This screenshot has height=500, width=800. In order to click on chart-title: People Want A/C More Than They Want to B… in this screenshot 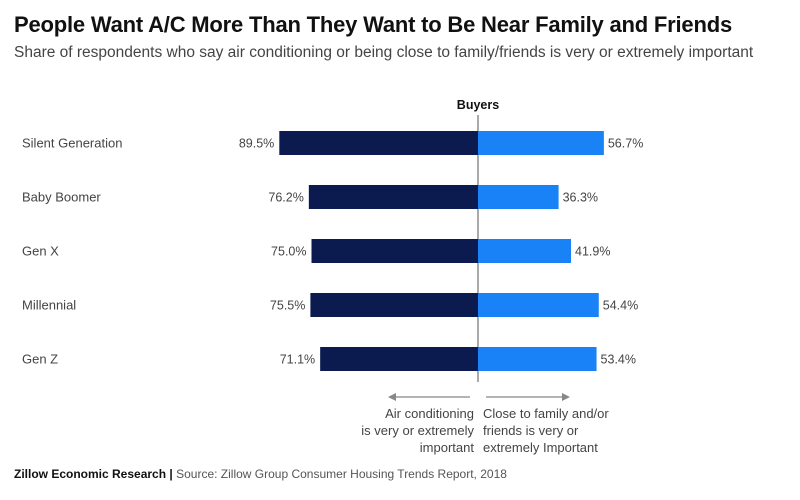, I will do `click(373, 24)`.